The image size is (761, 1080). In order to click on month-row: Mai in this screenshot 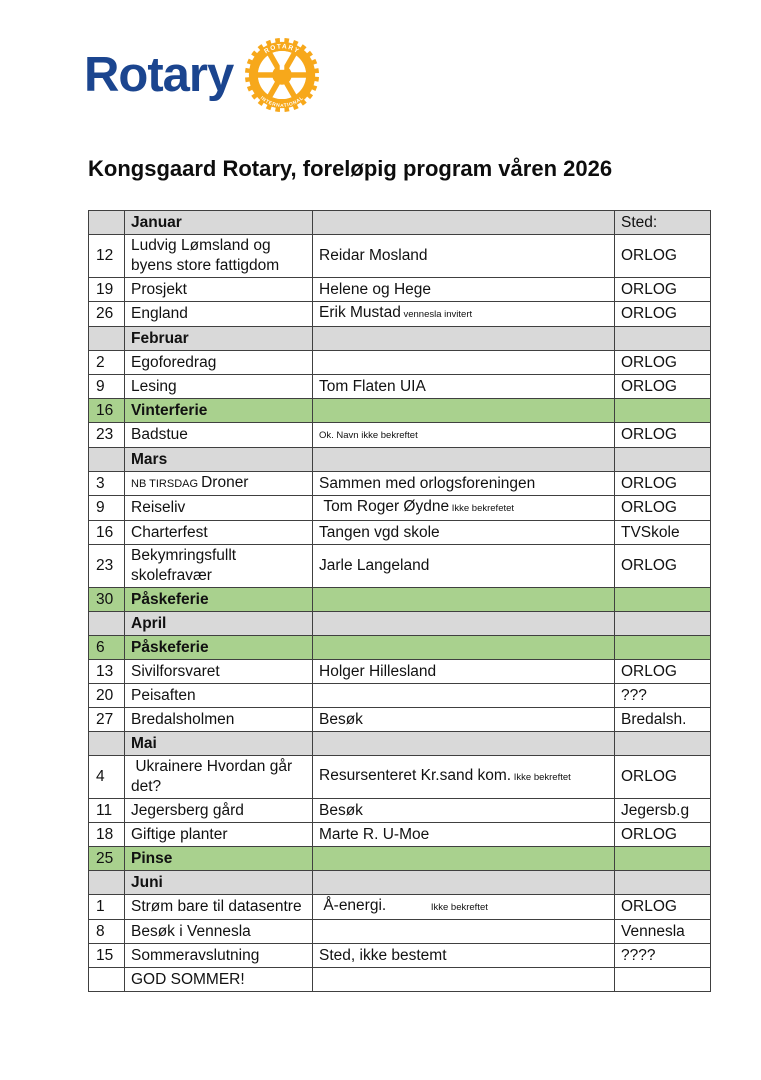, I will do `click(399, 743)`.